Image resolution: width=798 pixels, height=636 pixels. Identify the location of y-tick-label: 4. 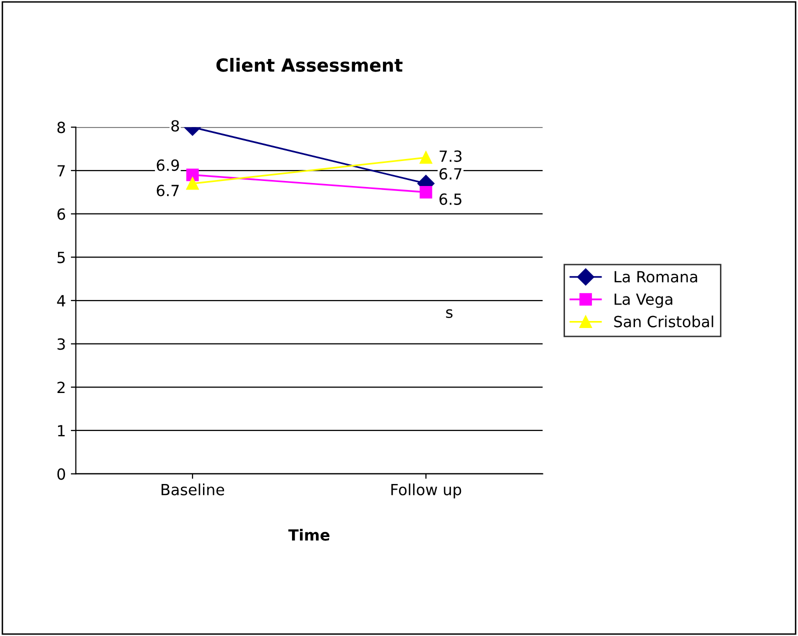
(61, 300).